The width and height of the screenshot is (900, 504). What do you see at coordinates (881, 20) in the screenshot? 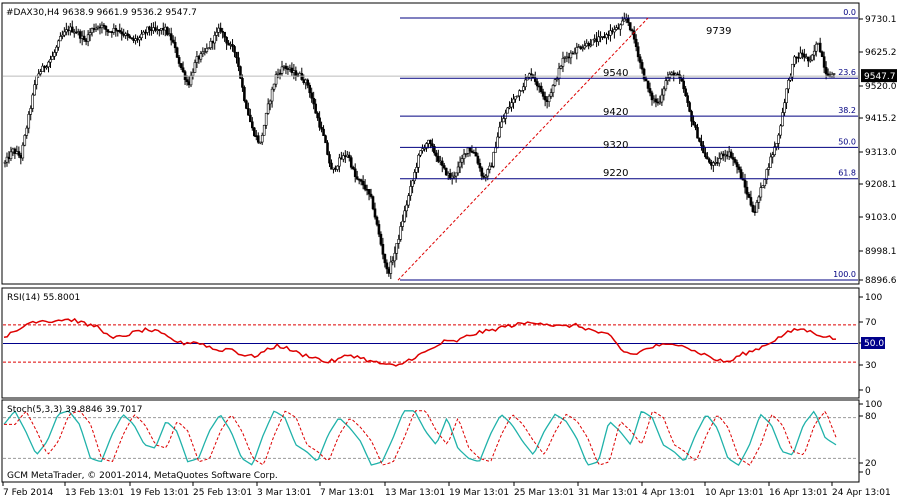
I see `price-tick-label: 9730.1` at bounding box center [881, 20].